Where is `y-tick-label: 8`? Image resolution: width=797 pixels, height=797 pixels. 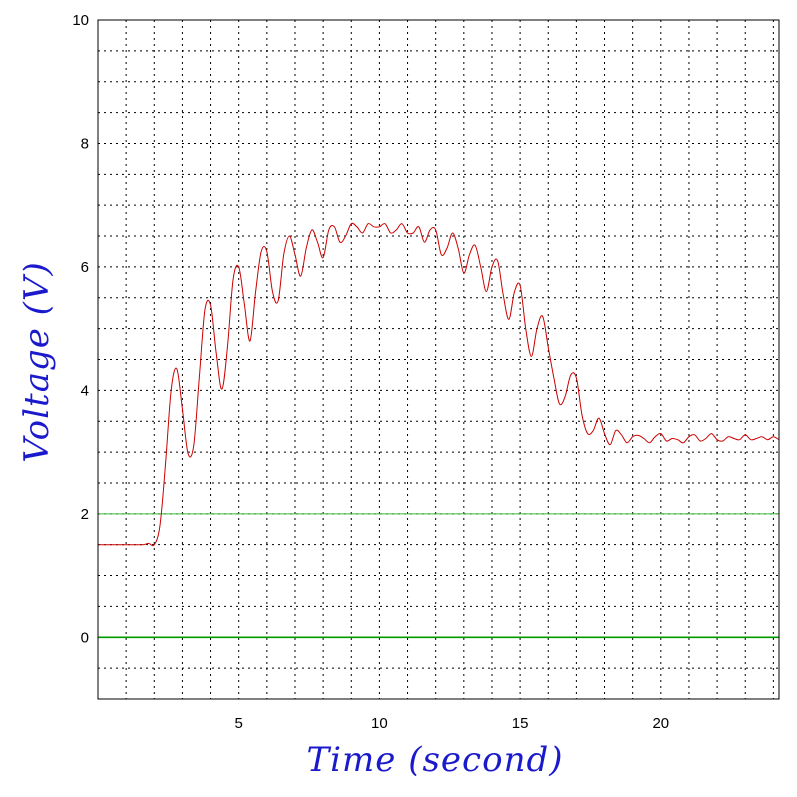 y-tick-label: 8 is located at coordinates (85, 143).